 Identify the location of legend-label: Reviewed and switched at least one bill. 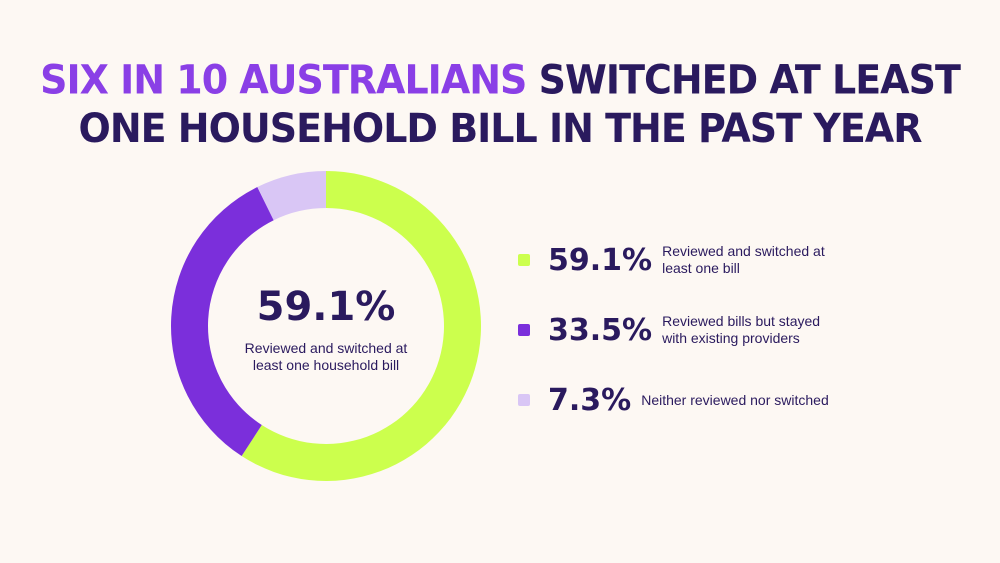
(743, 259).